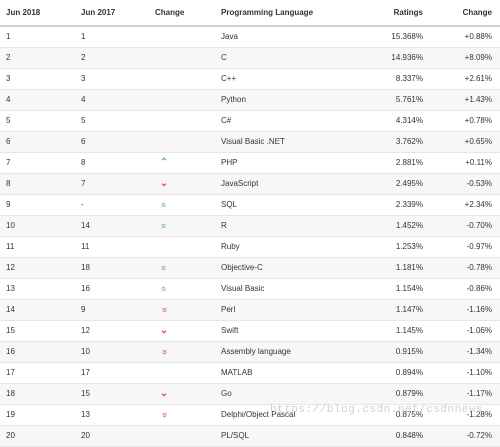 The image size is (500, 447). Describe the element at coordinates (250, 79) in the screenshot. I see `table-row: 3 3 C++ 8.337% +2.61%` at that location.